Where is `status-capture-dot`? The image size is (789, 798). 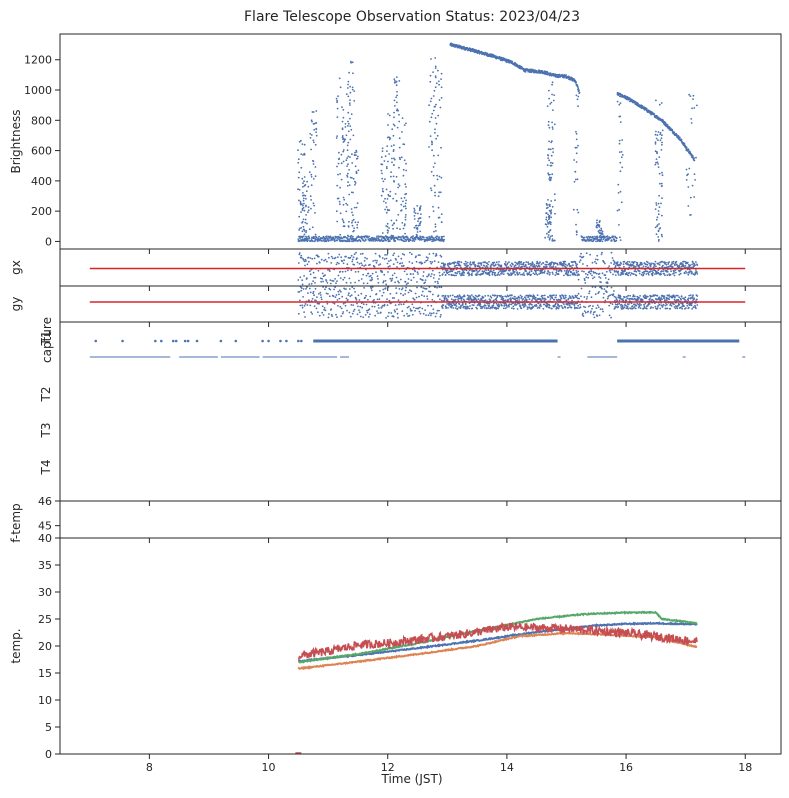
status-capture-dot is located at coordinates (286, 341).